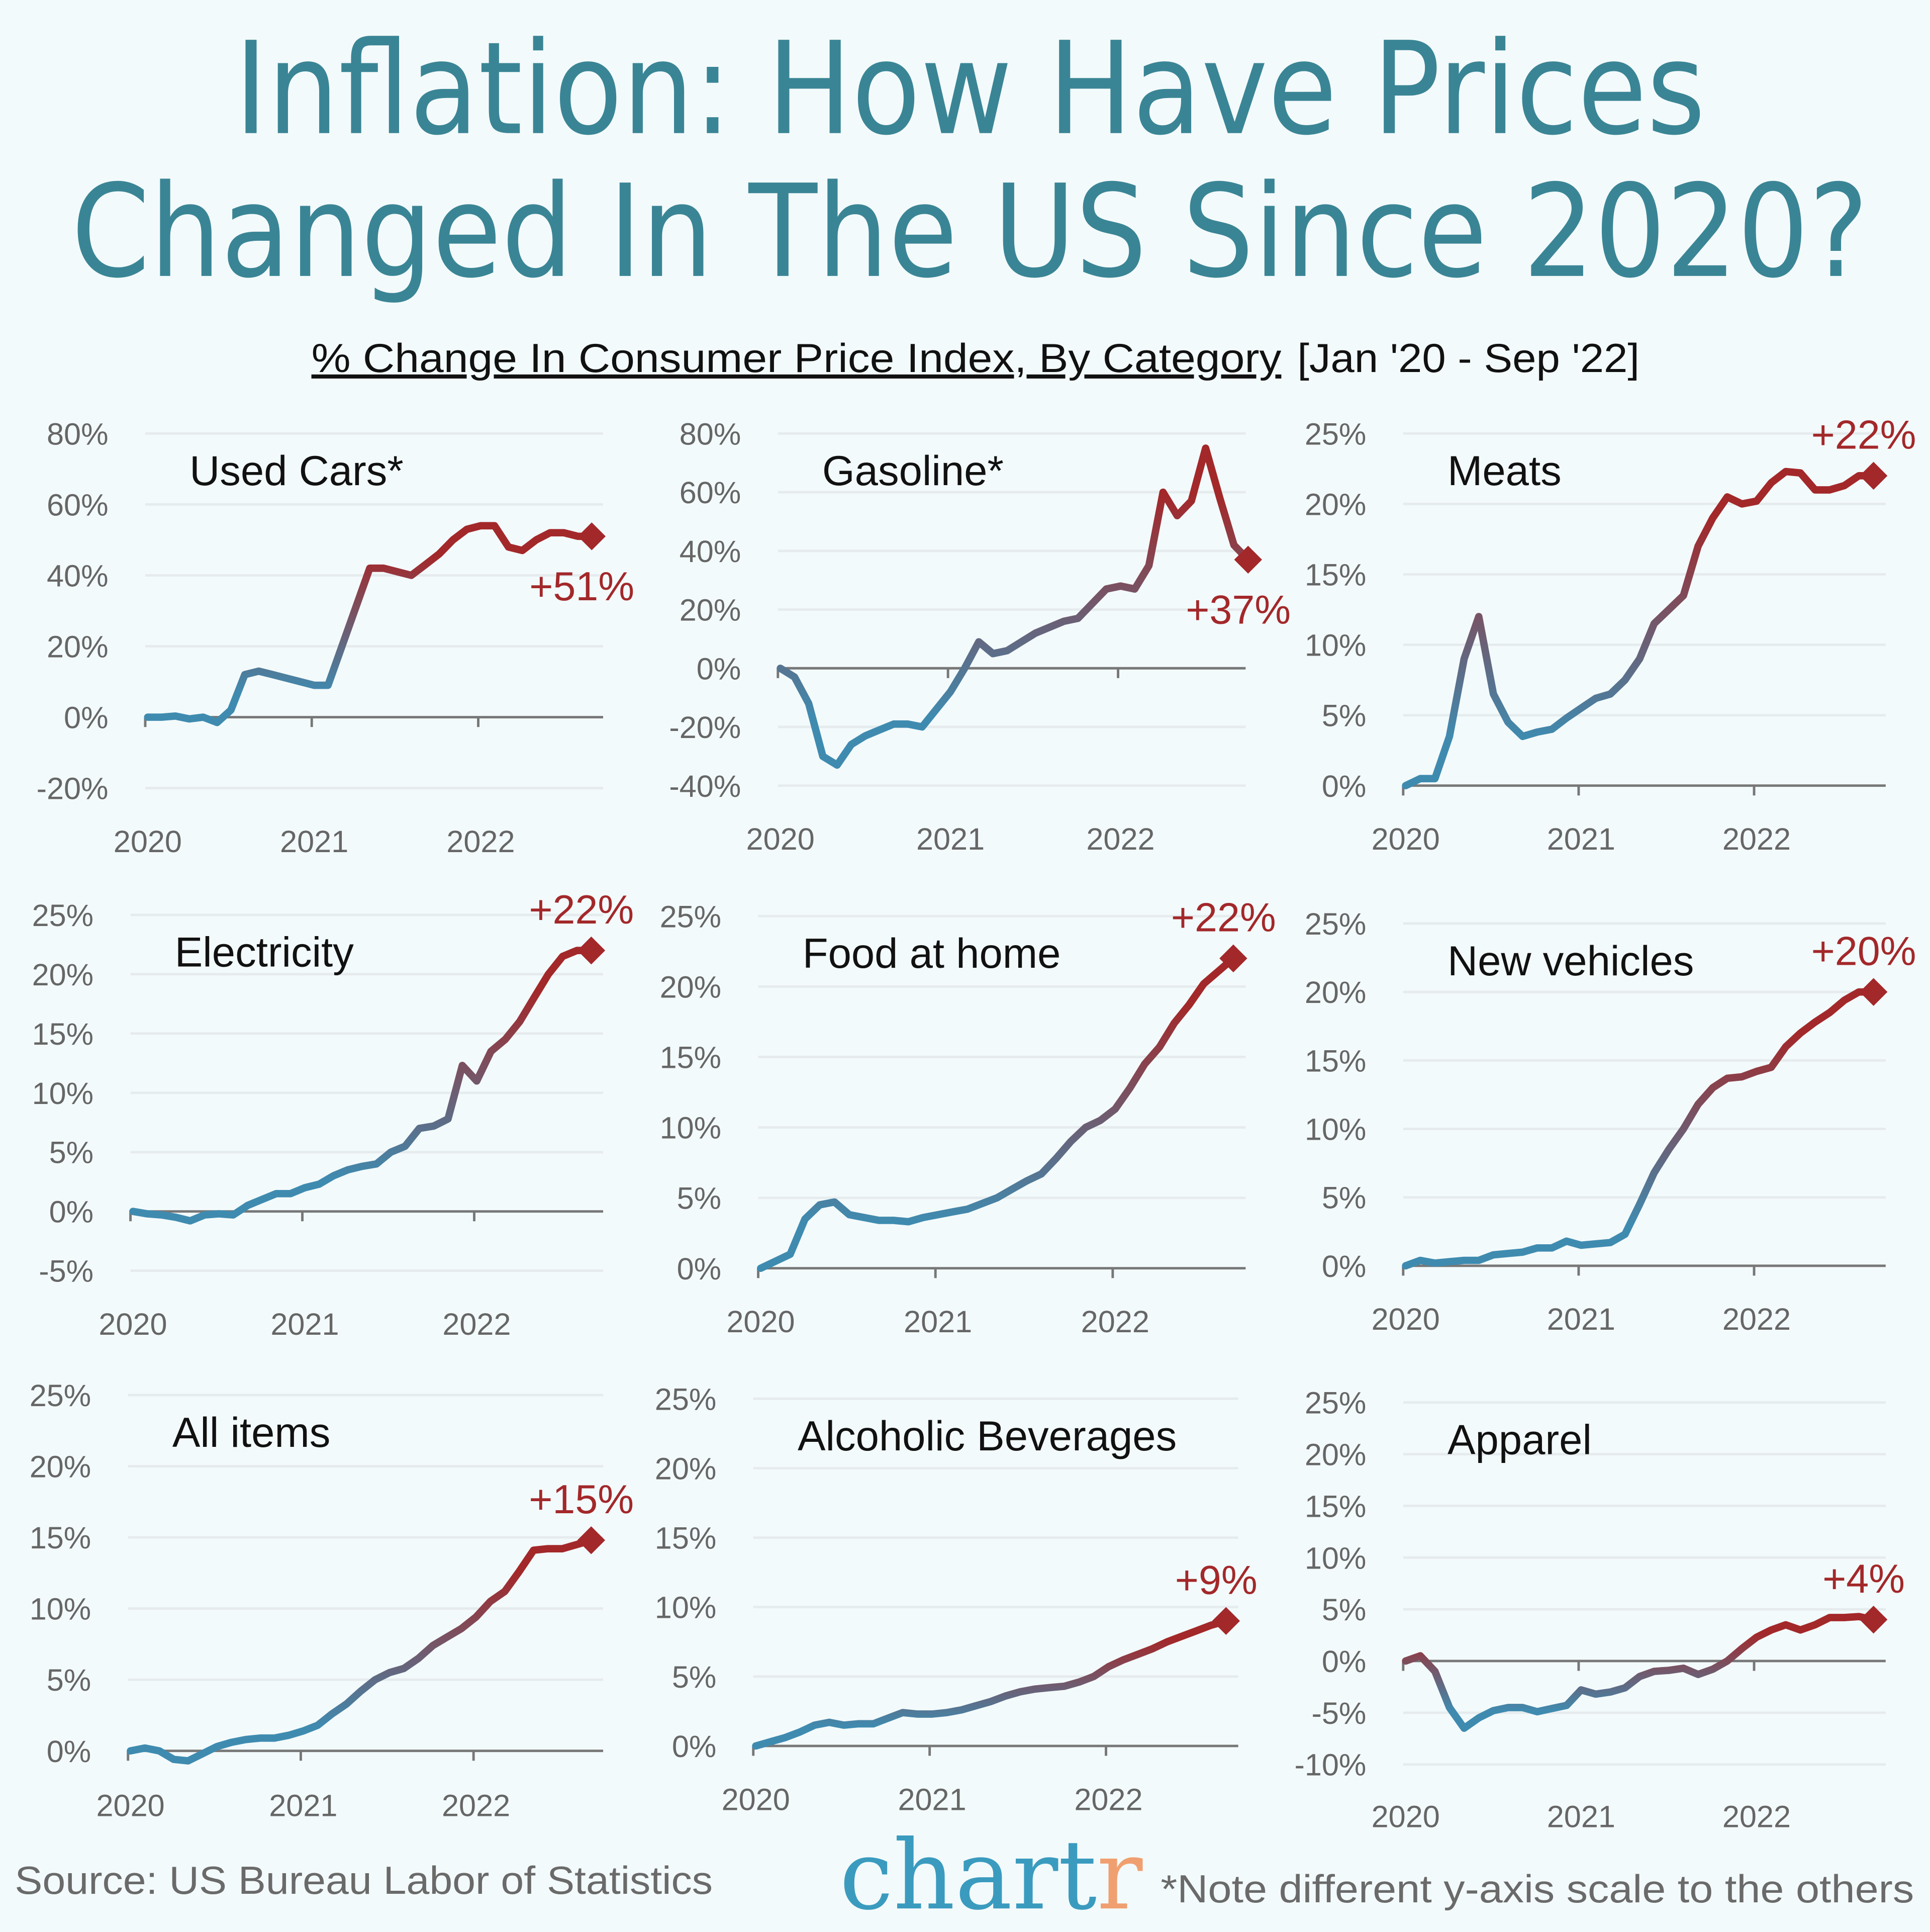 The width and height of the screenshot is (1930, 1932). I want to click on chart-panel: 0% 5% 10% 15% 20% 25% 2020 2021 2022 Meats +22%, so click(1610, 634).